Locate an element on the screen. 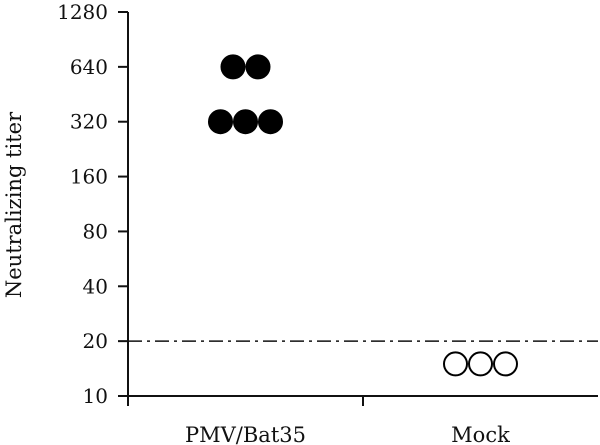  y-tick-label: 1280 is located at coordinates (82, 12).